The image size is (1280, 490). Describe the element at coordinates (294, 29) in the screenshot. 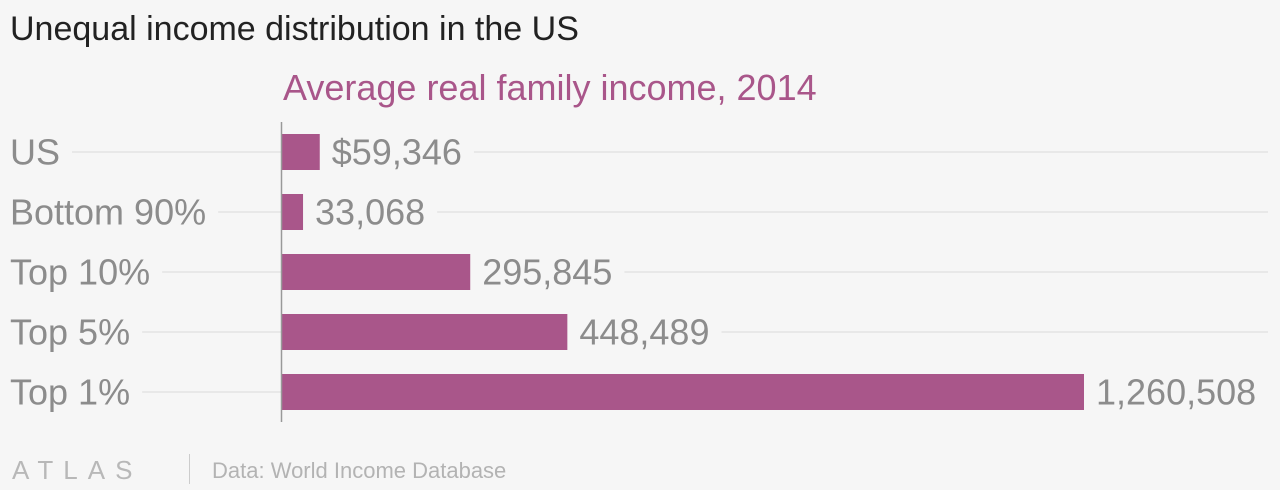

I see `chart-title: Unequal income distribution in the US` at that location.